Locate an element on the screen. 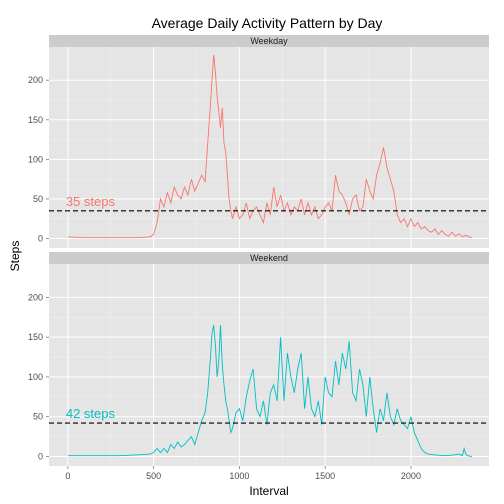 The height and width of the screenshot is (504, 504). y-ticks-weekend: 0 50 100 150 200 is located at coordinates (38, 376).